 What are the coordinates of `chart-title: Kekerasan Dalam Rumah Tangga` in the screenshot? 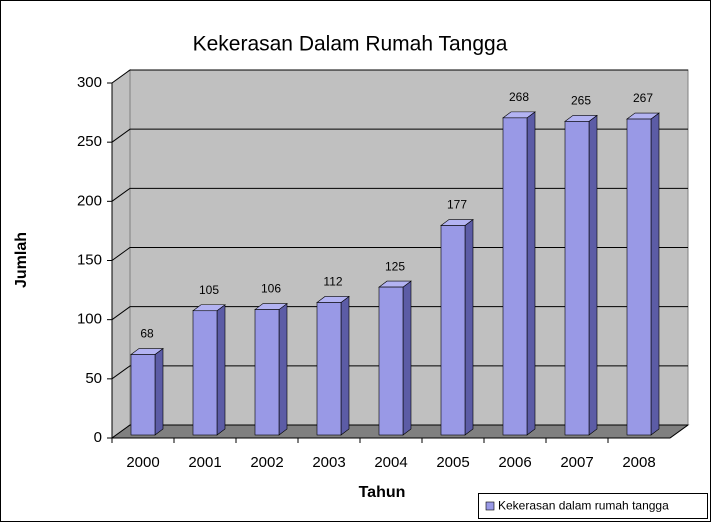 It's located at (350, 44).